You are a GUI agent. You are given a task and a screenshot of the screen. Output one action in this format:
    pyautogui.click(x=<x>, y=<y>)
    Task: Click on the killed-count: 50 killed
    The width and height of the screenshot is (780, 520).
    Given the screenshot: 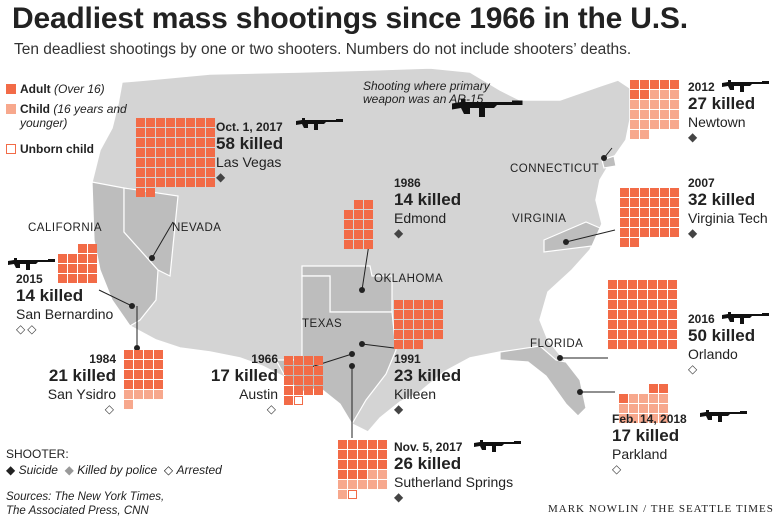 What is the action you would take?
    pyautogui.click(x=722, y=335)
    